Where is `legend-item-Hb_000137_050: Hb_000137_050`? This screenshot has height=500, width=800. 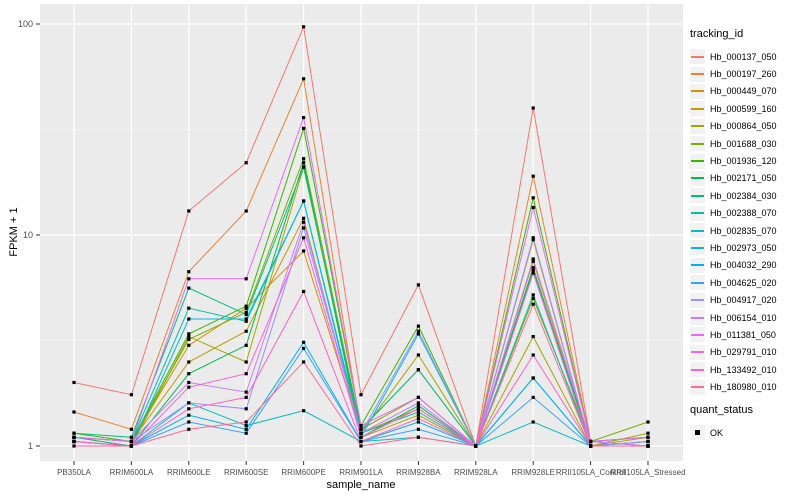 legend-item-Hb_000137_050: Hb_000137_050 is located at coordinates (744, 56).